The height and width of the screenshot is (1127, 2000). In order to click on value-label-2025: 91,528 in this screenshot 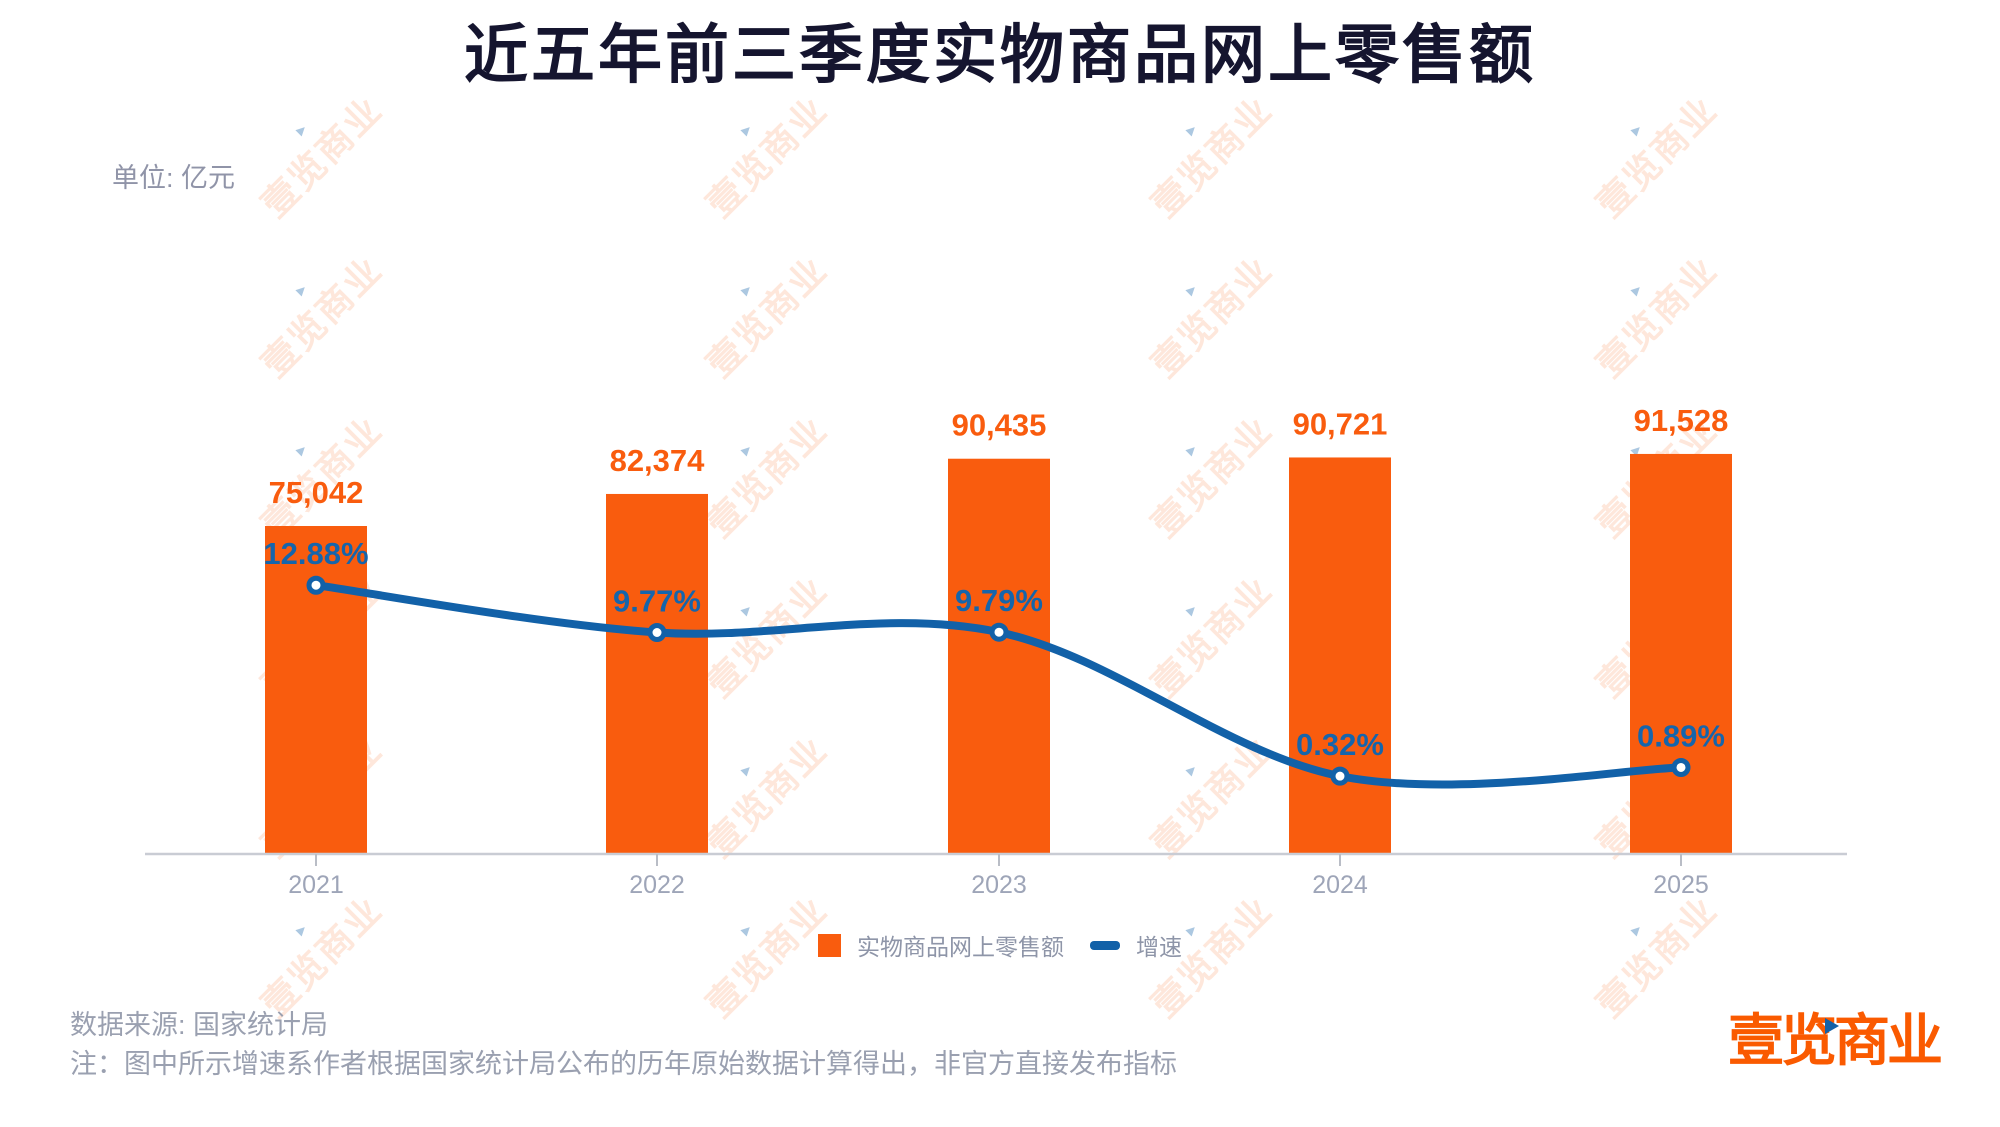, I will do `click(1681, 420)`.